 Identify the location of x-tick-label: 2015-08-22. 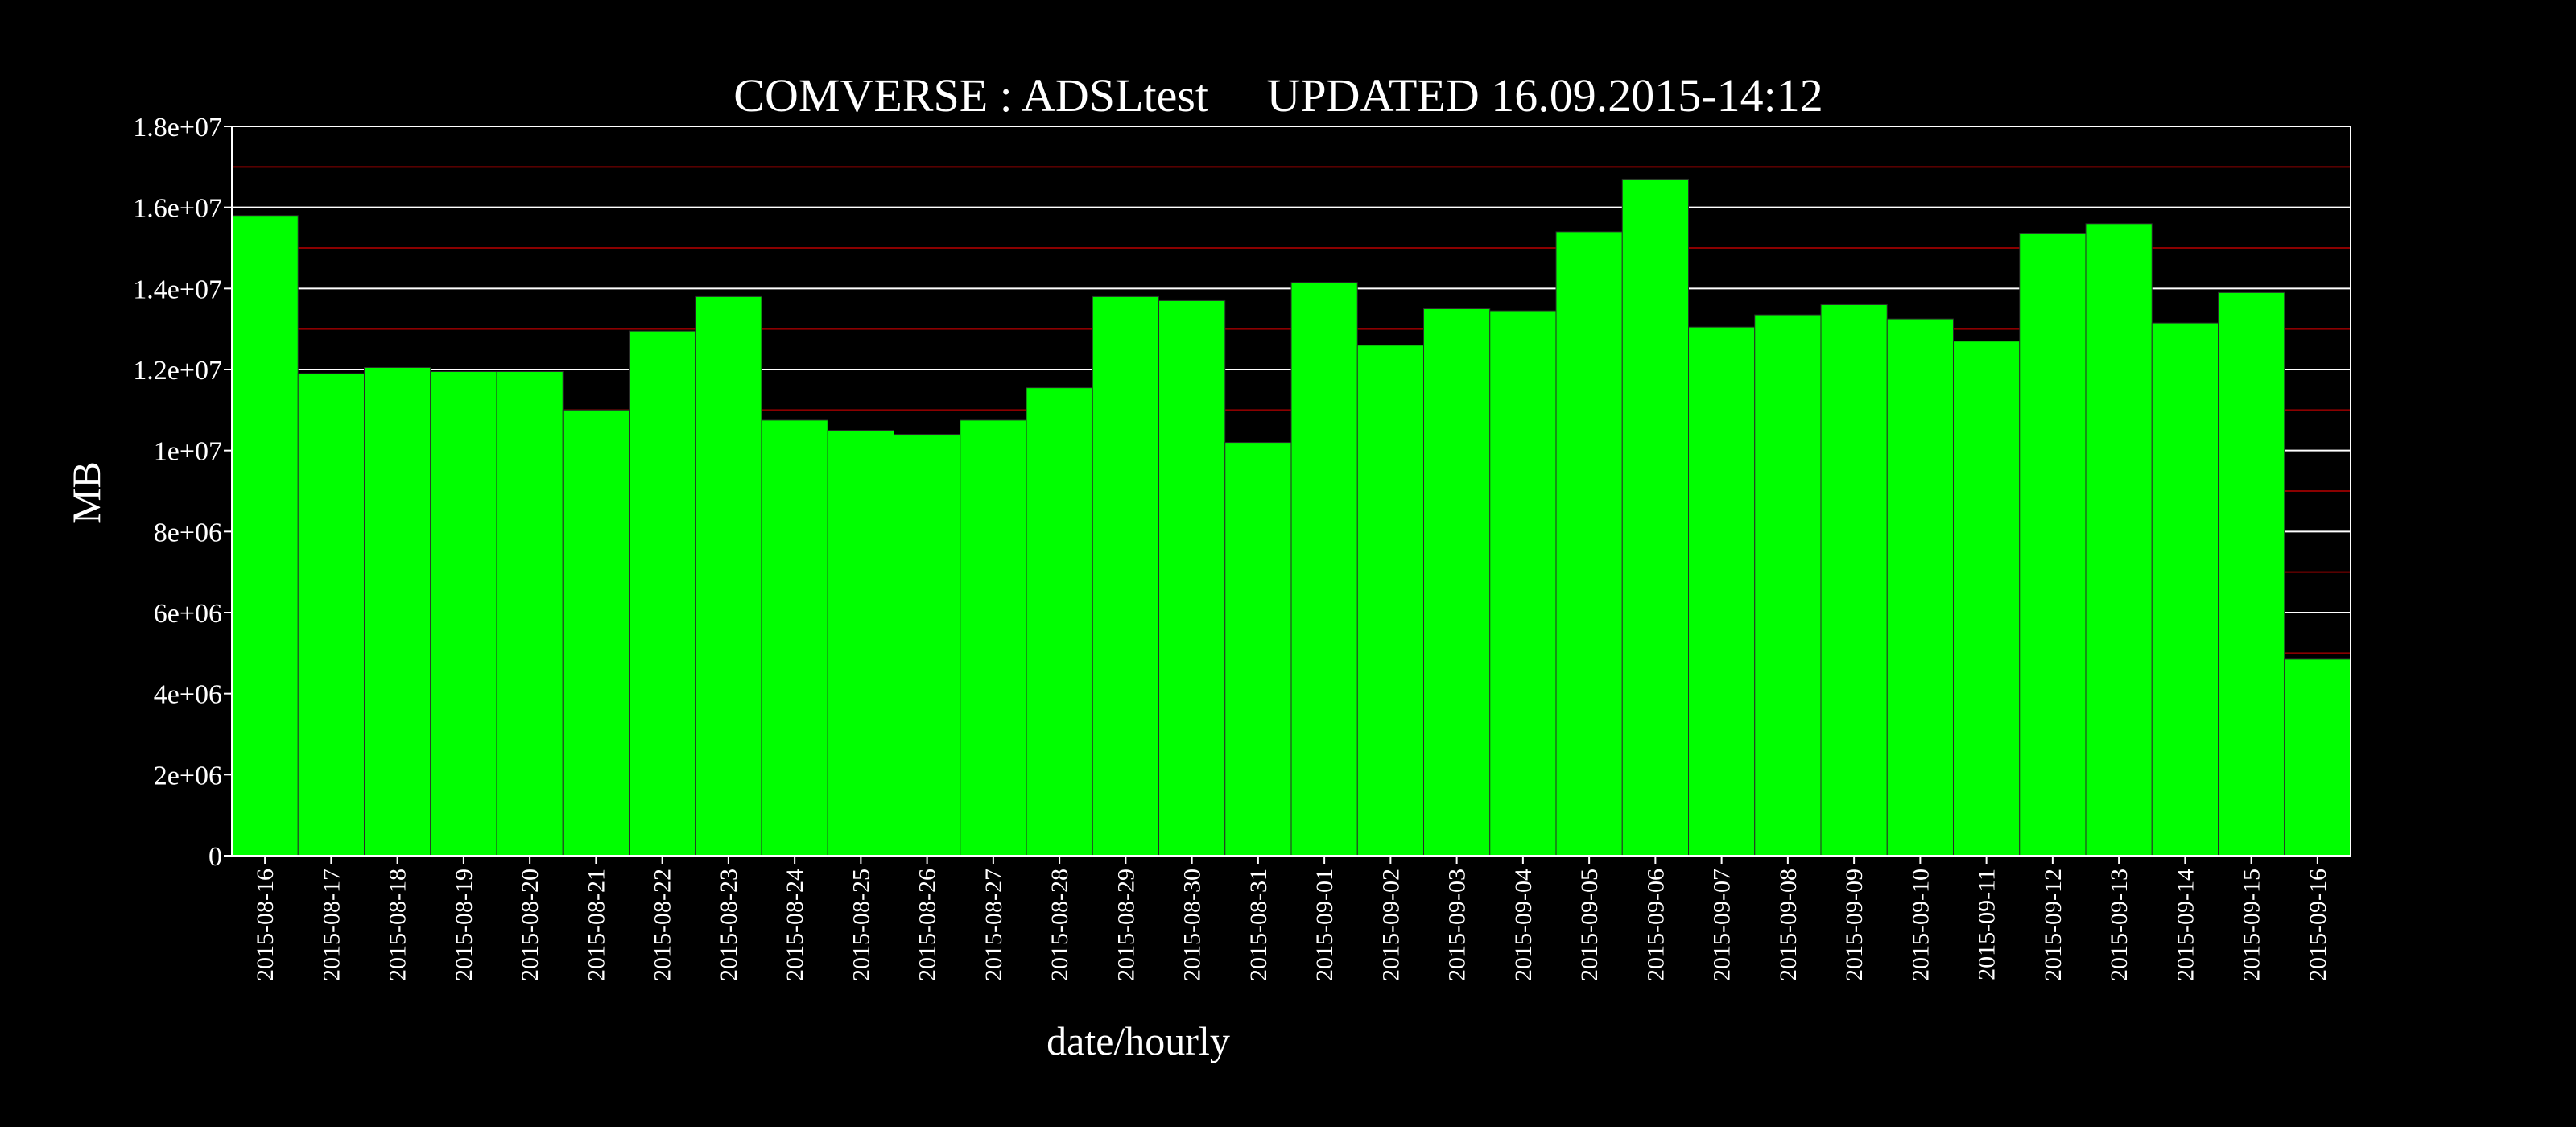
(663, 925).